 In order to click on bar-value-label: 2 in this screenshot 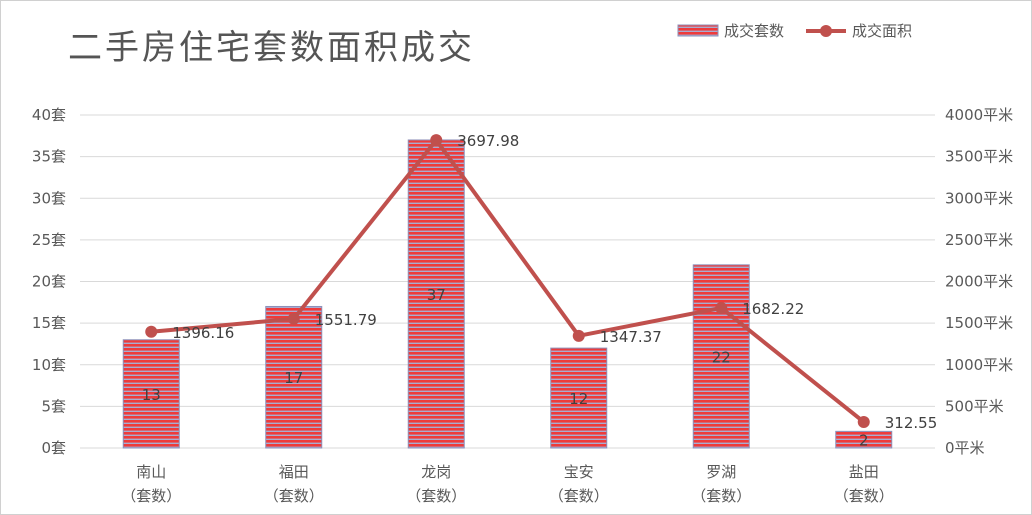, I will do `click(864, 441)`.